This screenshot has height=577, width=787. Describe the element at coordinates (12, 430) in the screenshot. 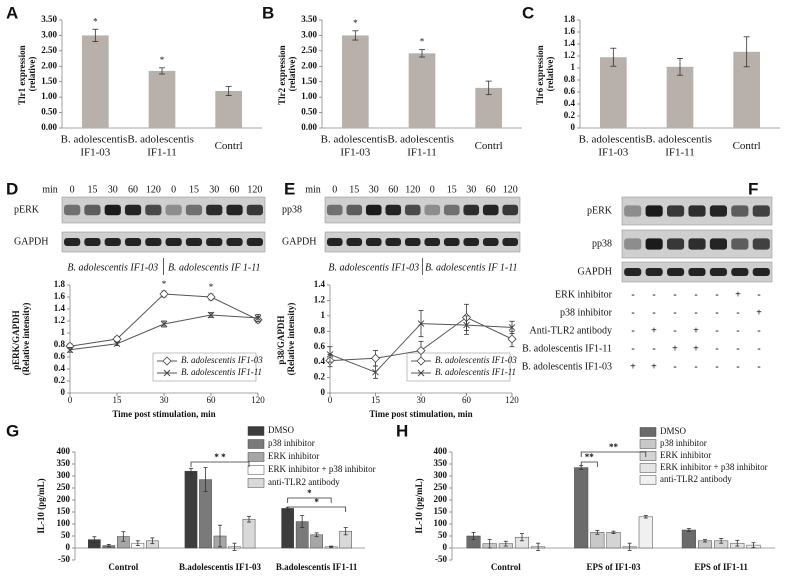

I see `panel-label: G` at that location.